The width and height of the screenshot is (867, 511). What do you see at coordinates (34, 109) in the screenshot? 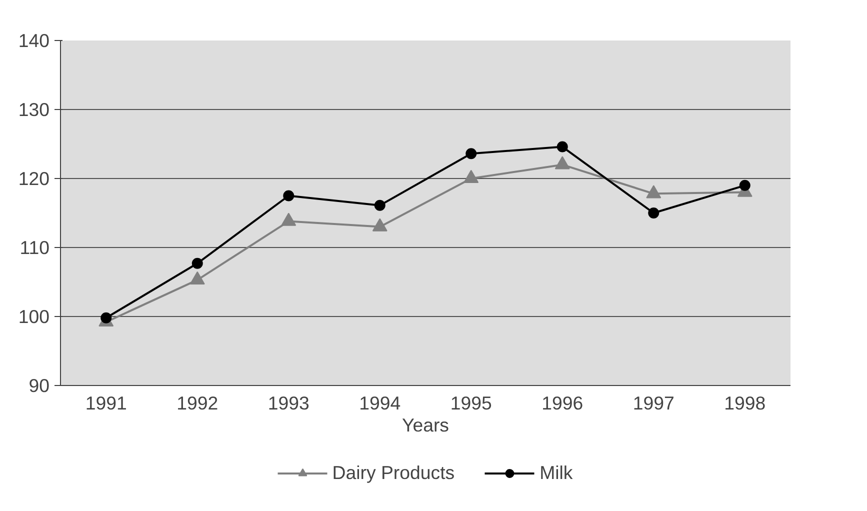
I see `y-tick-label: 130` at bounding box center [34, 109].